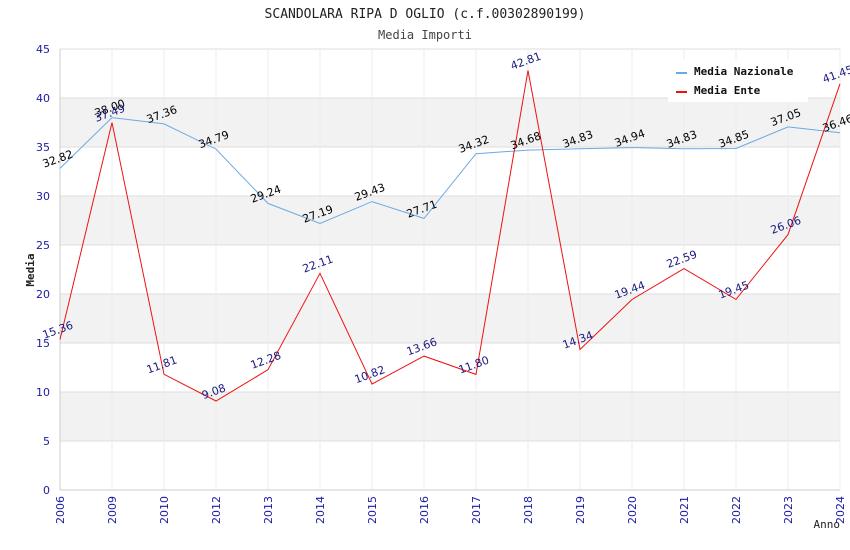 This screenshot has width=850, height=550. I want to click on data-label: 12.28, so click(266, 360).